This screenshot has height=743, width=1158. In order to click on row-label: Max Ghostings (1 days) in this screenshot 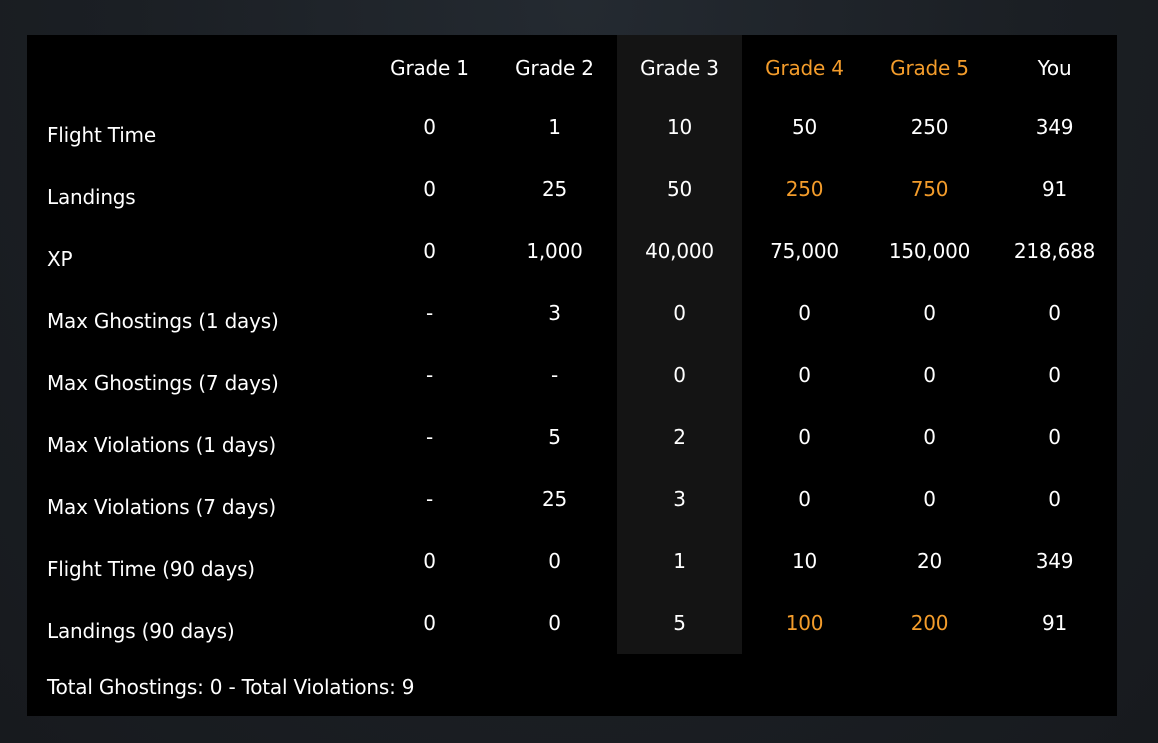, I will do `click(163, 321)`.